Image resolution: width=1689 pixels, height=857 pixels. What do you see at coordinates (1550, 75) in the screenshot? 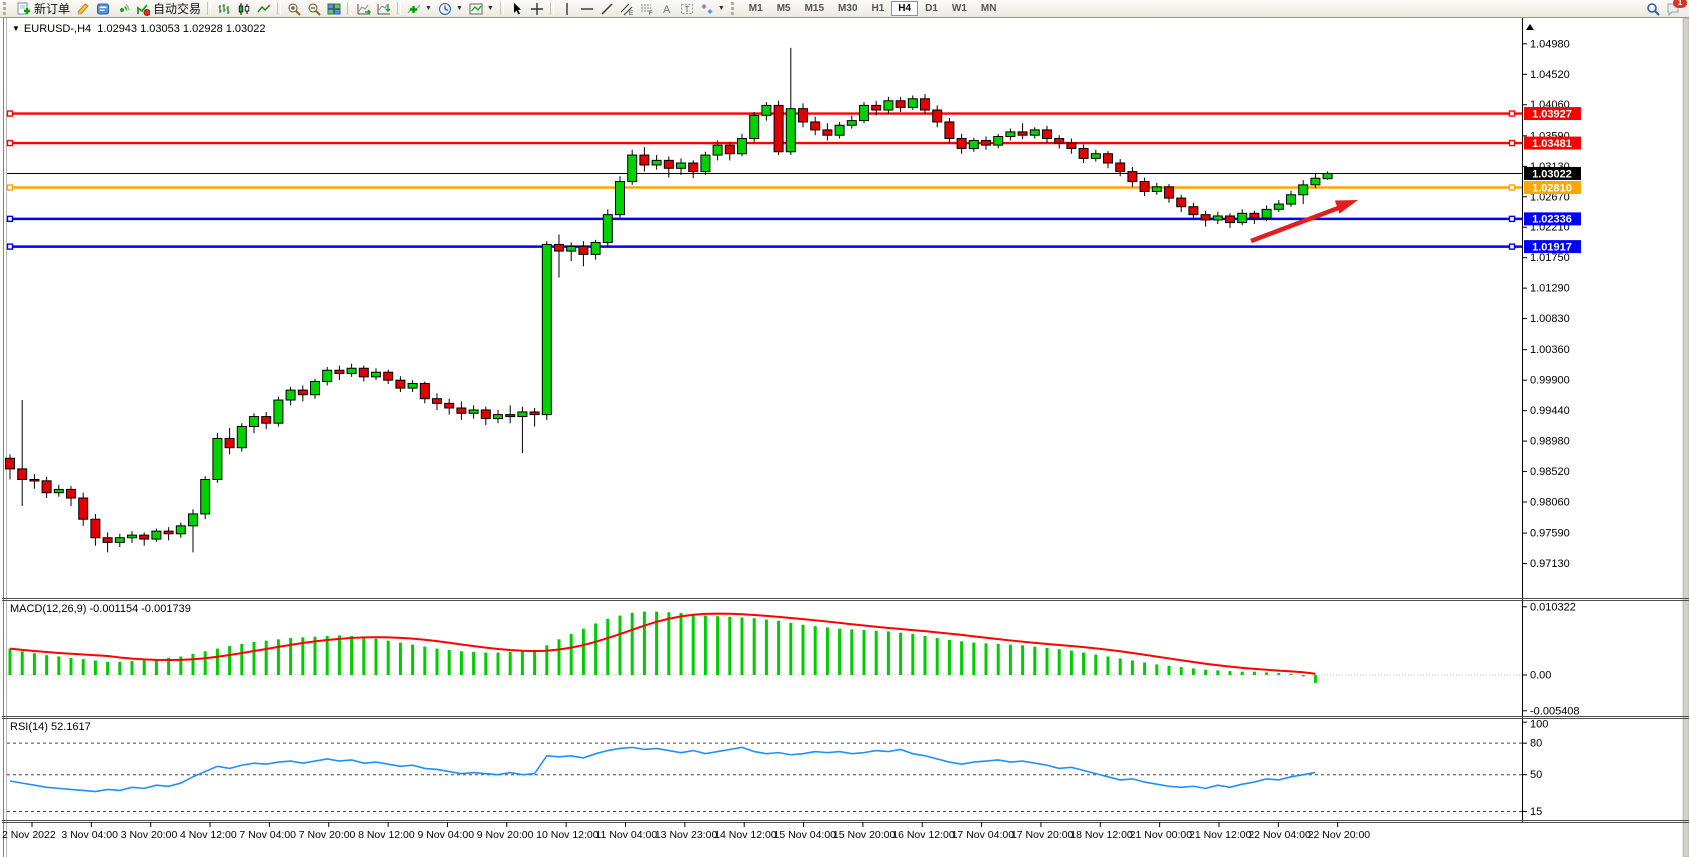
I see `price-tick-label: 1.04520` at bounding box center [1550, 75].